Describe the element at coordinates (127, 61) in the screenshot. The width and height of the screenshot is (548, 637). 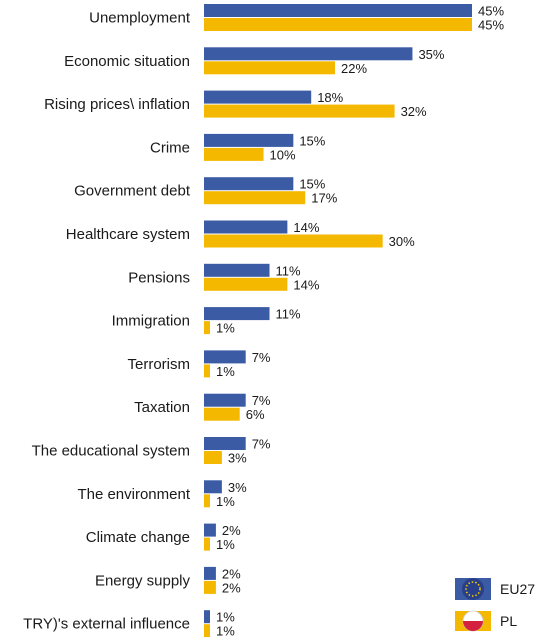
I see `category-label-economic-situation: Economic situation` at that location.